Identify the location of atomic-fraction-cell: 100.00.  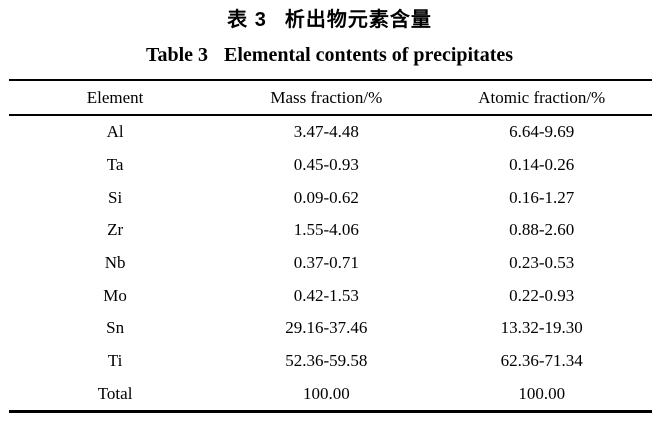
(542, 393).